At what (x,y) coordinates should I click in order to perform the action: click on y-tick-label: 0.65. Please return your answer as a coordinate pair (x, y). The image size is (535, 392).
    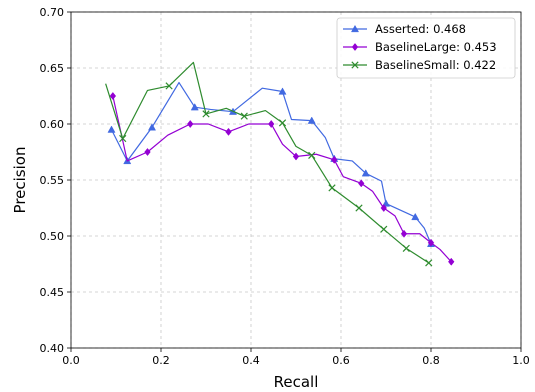
    Looking at the image, I should click on (52, 68).